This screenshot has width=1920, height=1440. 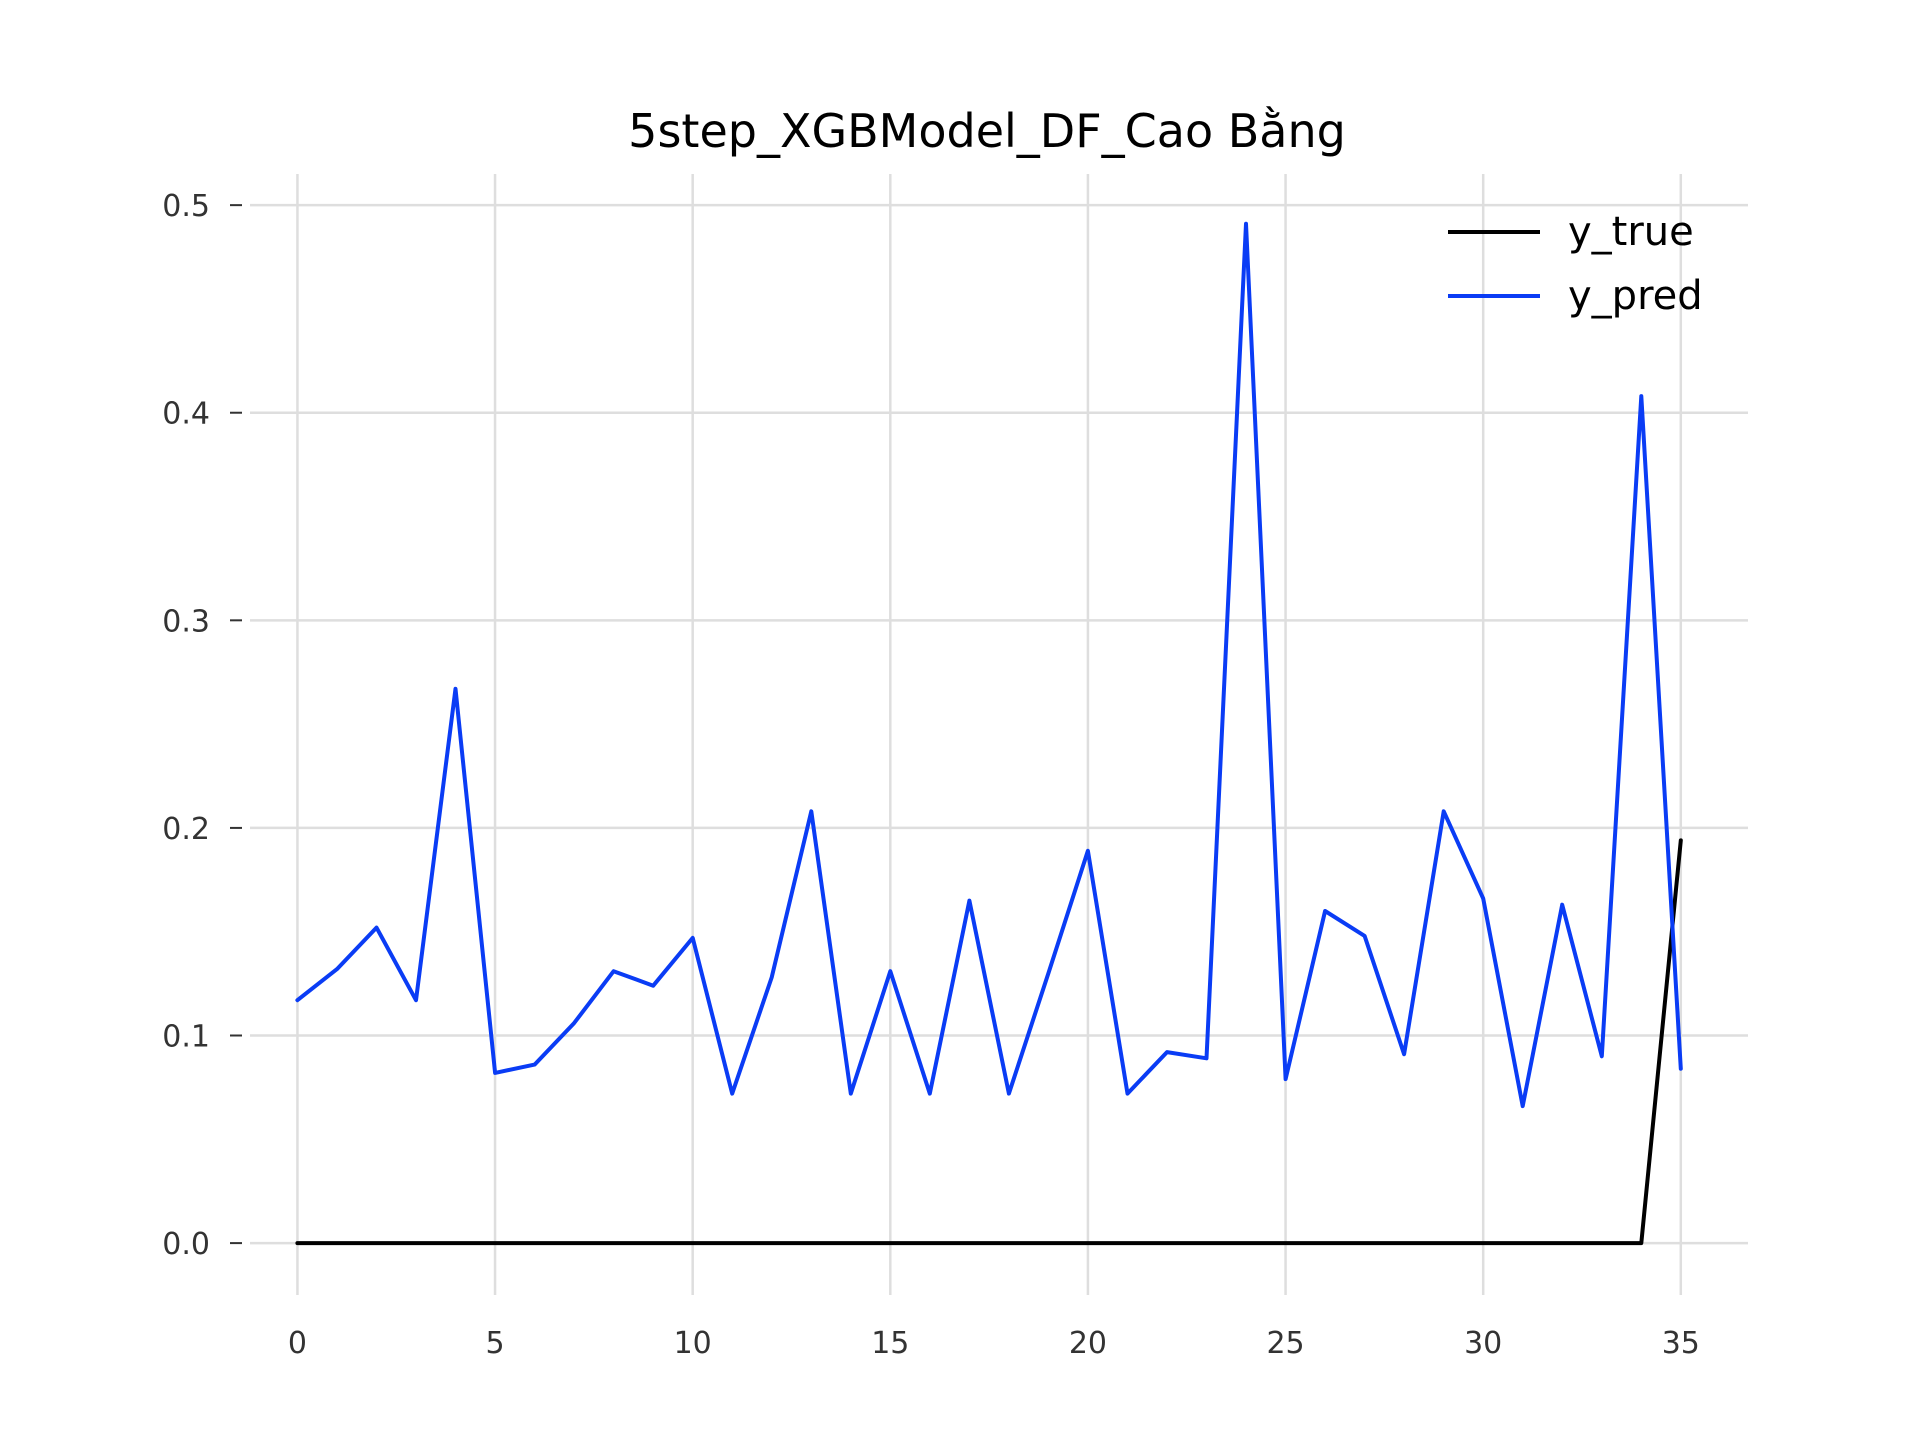 What do you see at coordinates (1483, 1343) in the screenshot?
I see `x-tick-label: 30` at bounding box center [1483, 1343].